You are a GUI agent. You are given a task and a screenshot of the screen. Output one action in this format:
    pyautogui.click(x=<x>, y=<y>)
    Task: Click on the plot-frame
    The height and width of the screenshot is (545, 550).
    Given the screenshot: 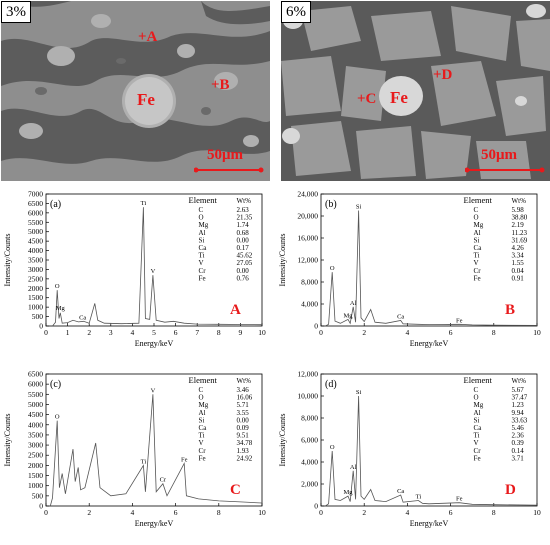 What is the action you would take?
    pyautogui.click(x=154, y=440)
    